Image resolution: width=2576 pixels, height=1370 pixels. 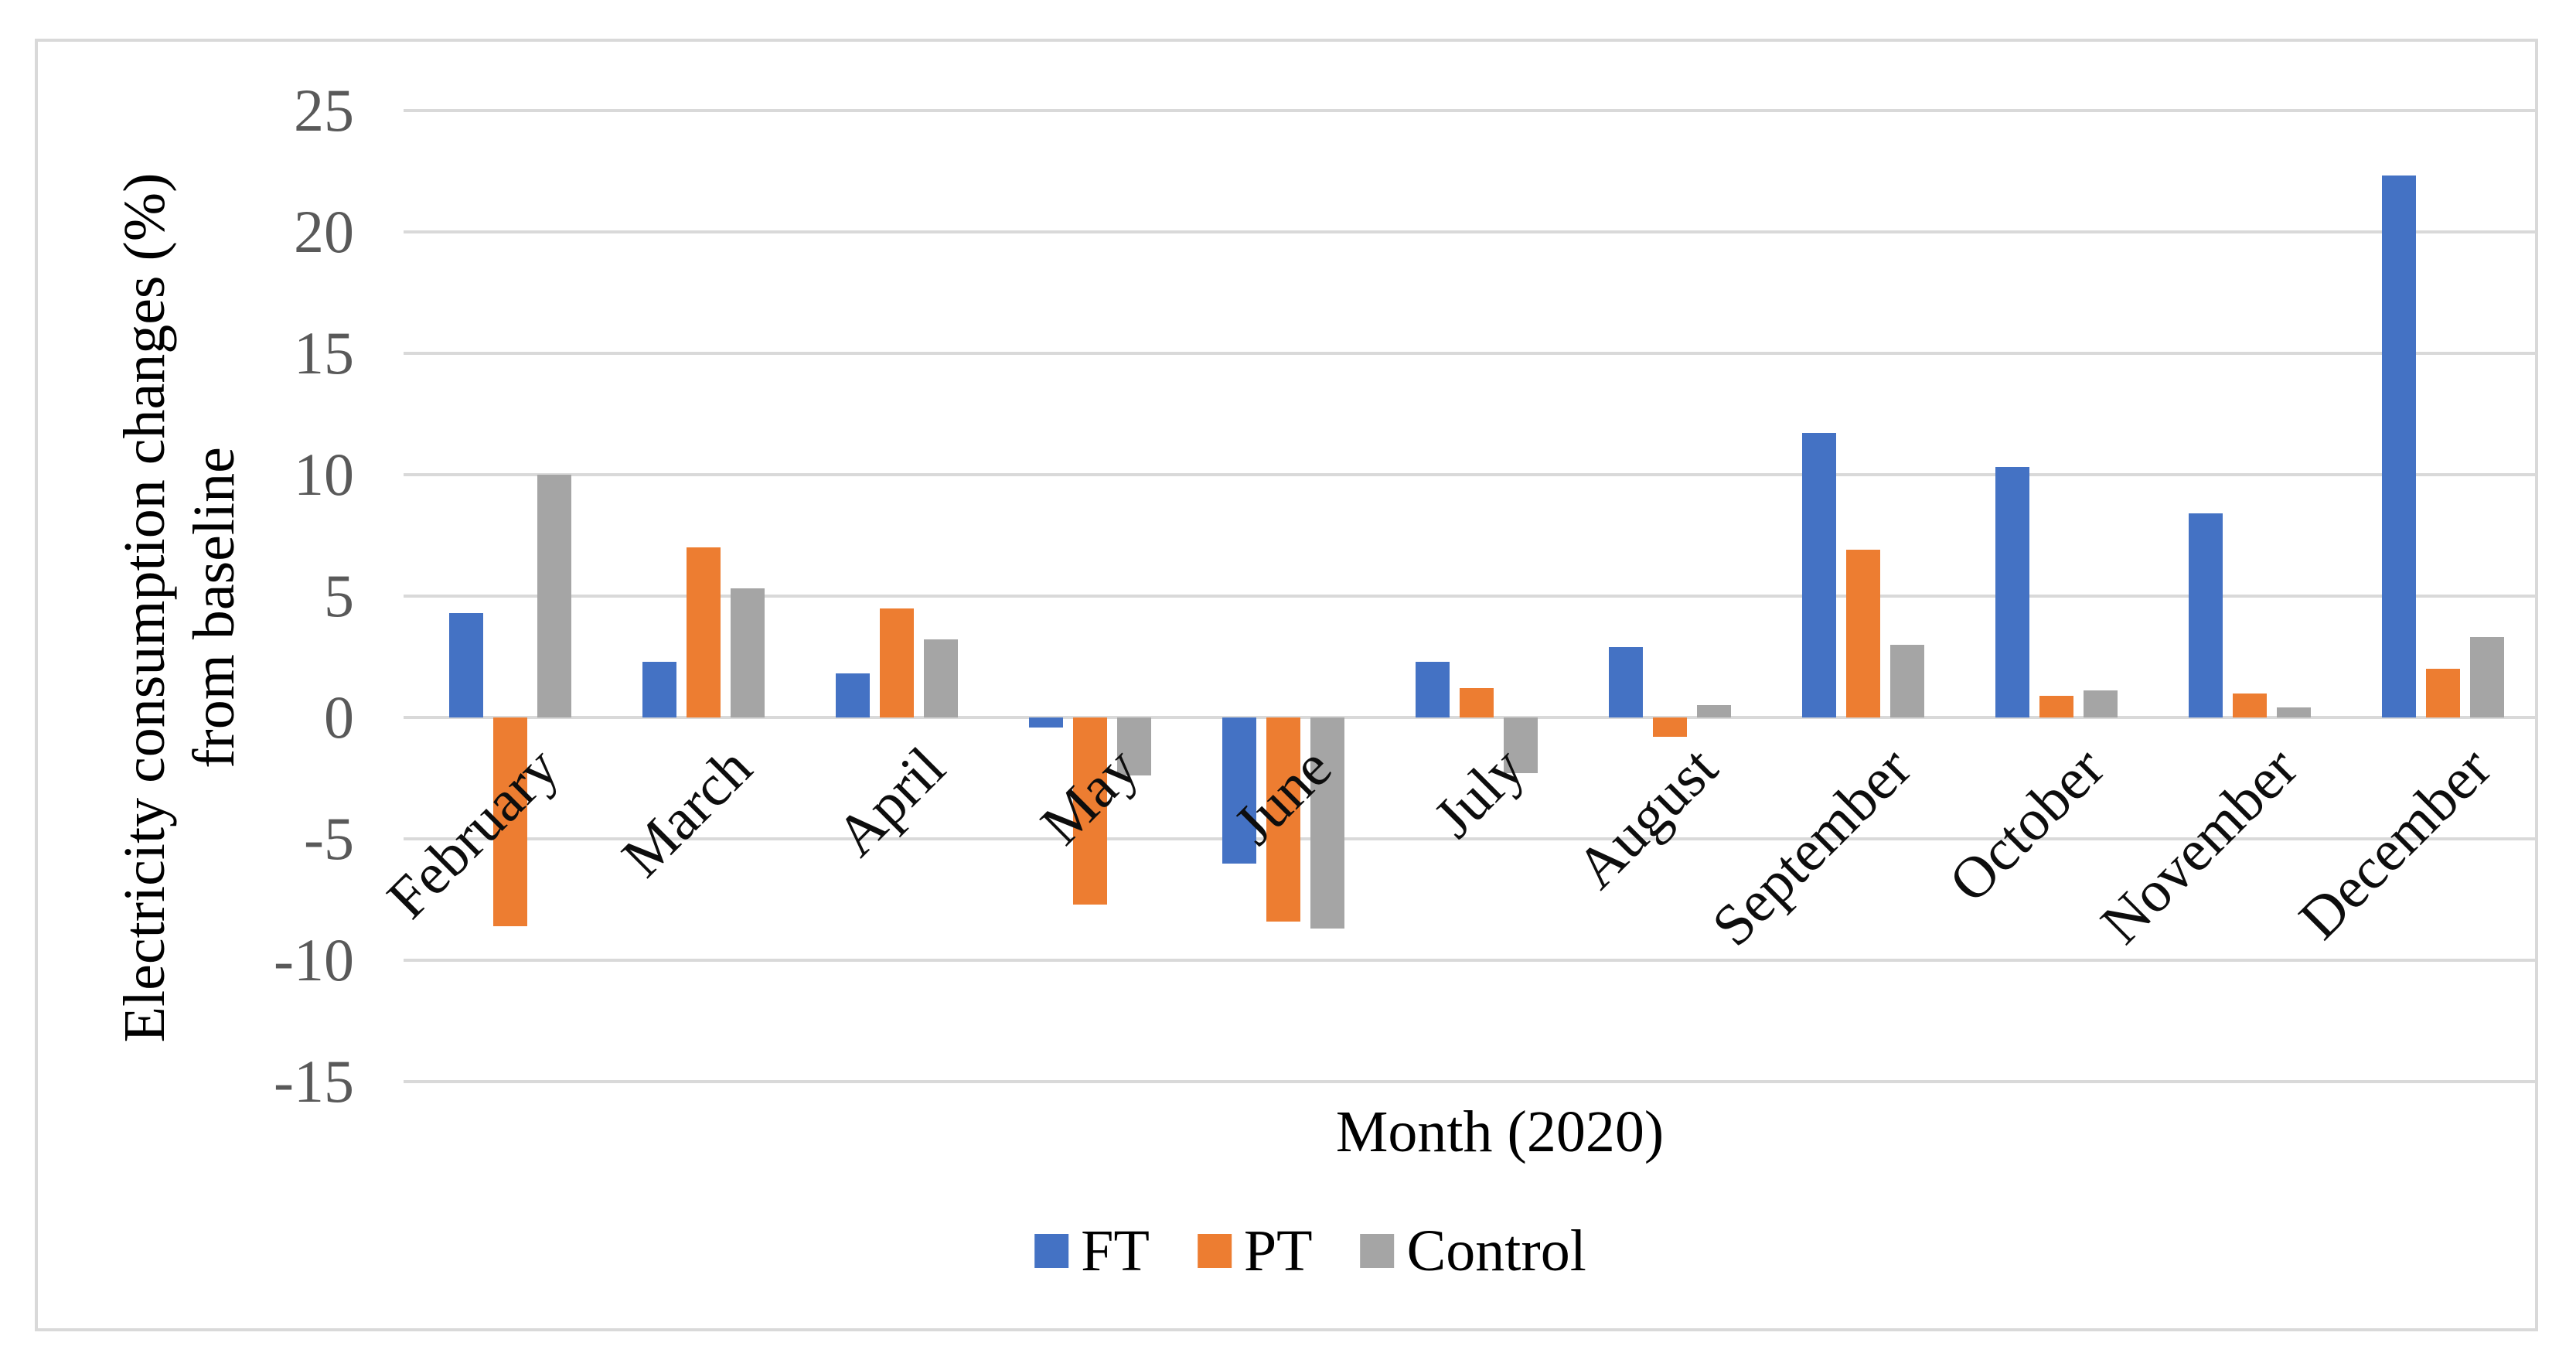 What do you see at coordinates (2443, 693) in the screenshot?
I see `bar-pt-december` at bounding box center [2443, 693].